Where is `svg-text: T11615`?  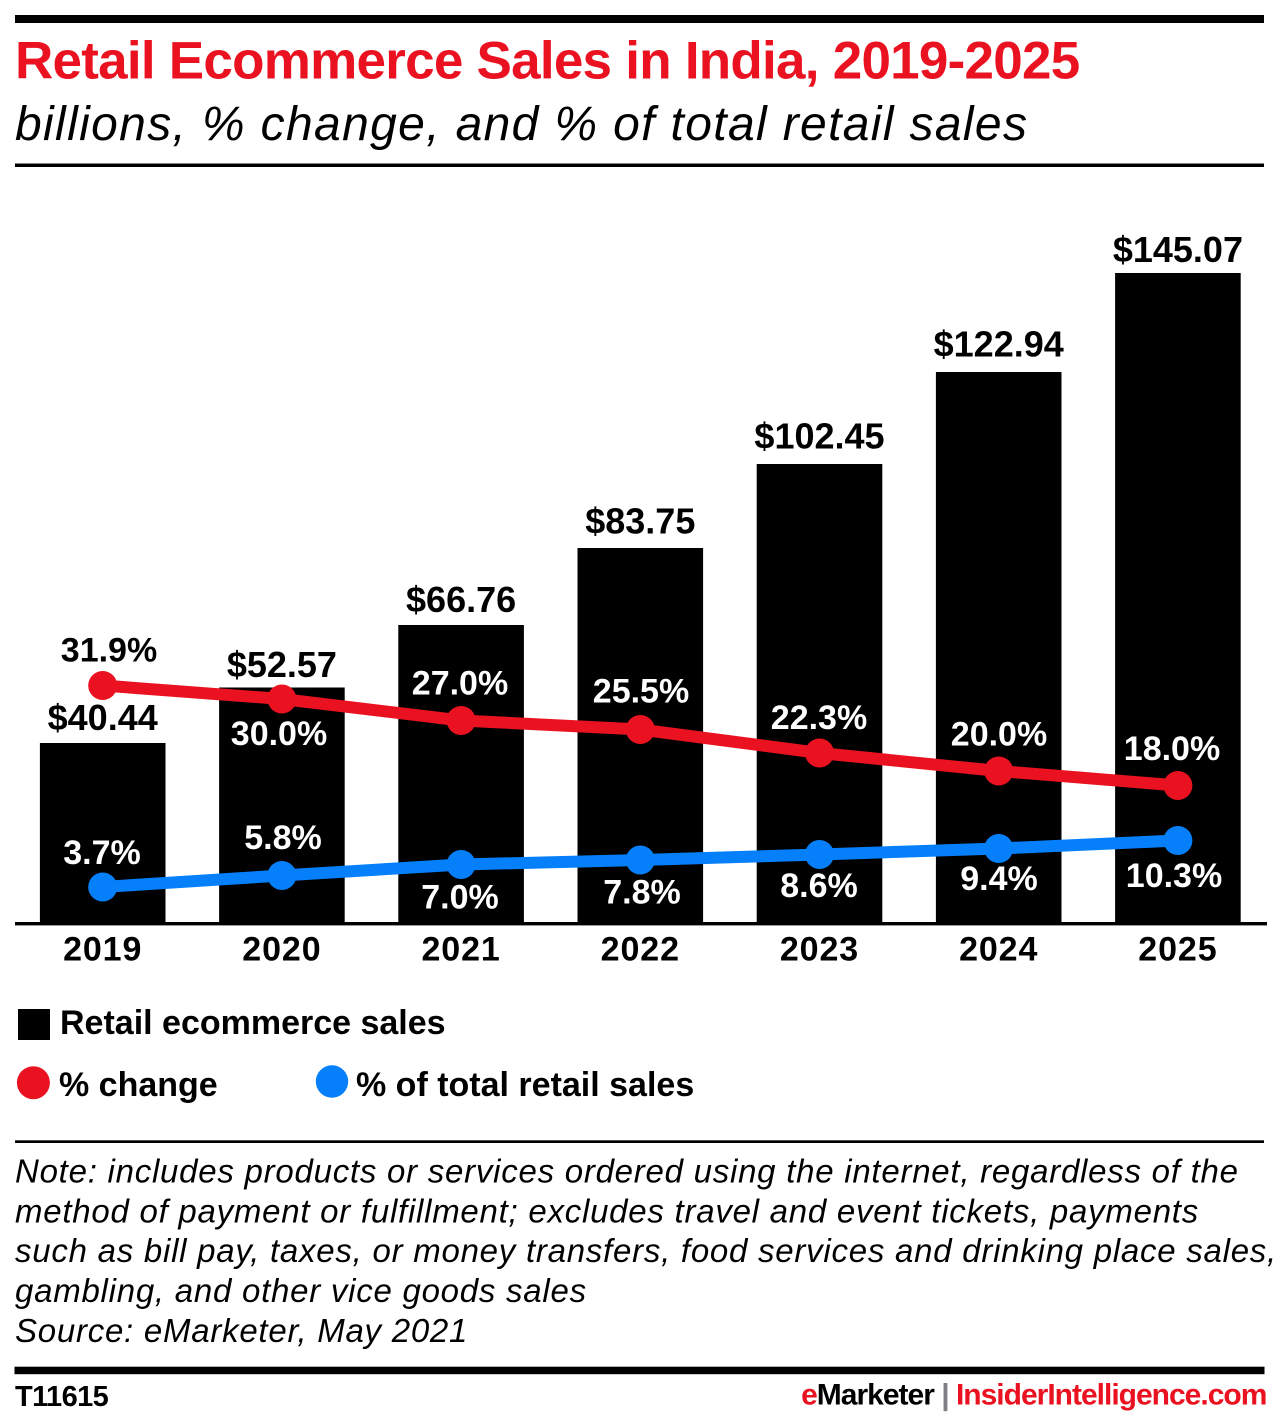 svg-text: T11615 is located at coordinates (62, 1397).